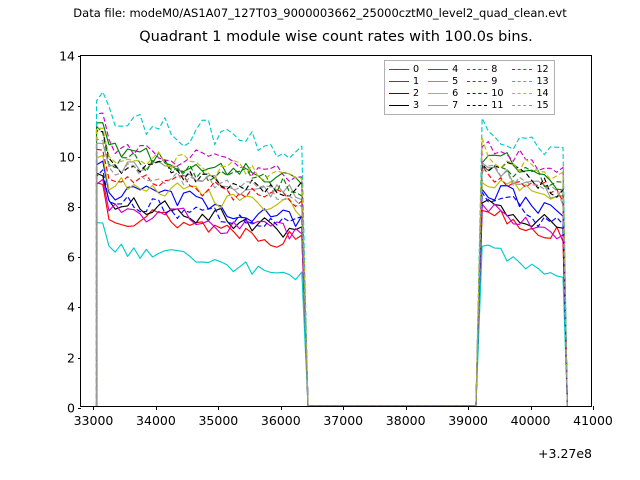  What do you see at coordinates (530, 420) in the screenshot?
I see `x-tick-label: 40000` at bounding box center [530, 420].